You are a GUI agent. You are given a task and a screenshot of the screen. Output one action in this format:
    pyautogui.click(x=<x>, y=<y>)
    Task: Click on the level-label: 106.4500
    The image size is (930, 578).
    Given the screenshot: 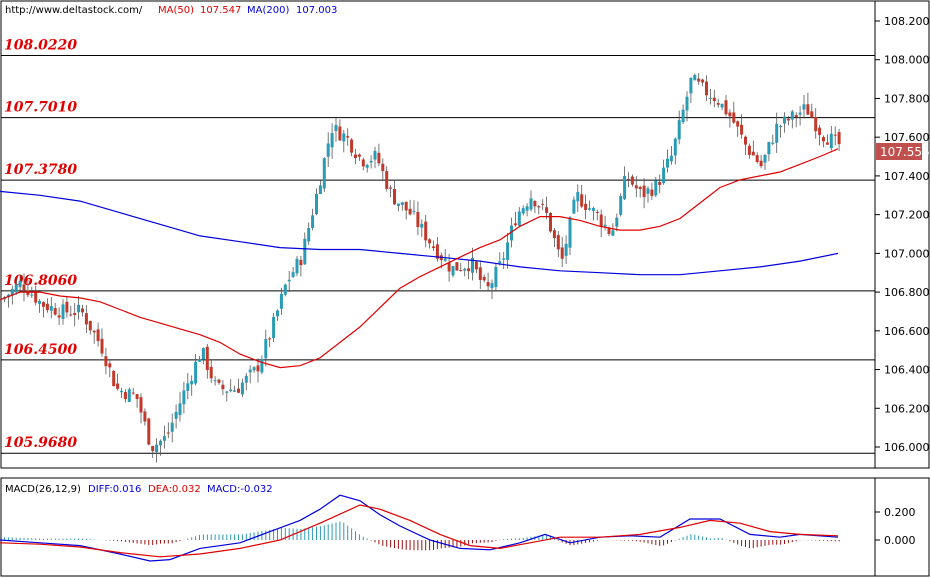 What is the action you would take?
    pyautogui.click(x=40, y=350)
    